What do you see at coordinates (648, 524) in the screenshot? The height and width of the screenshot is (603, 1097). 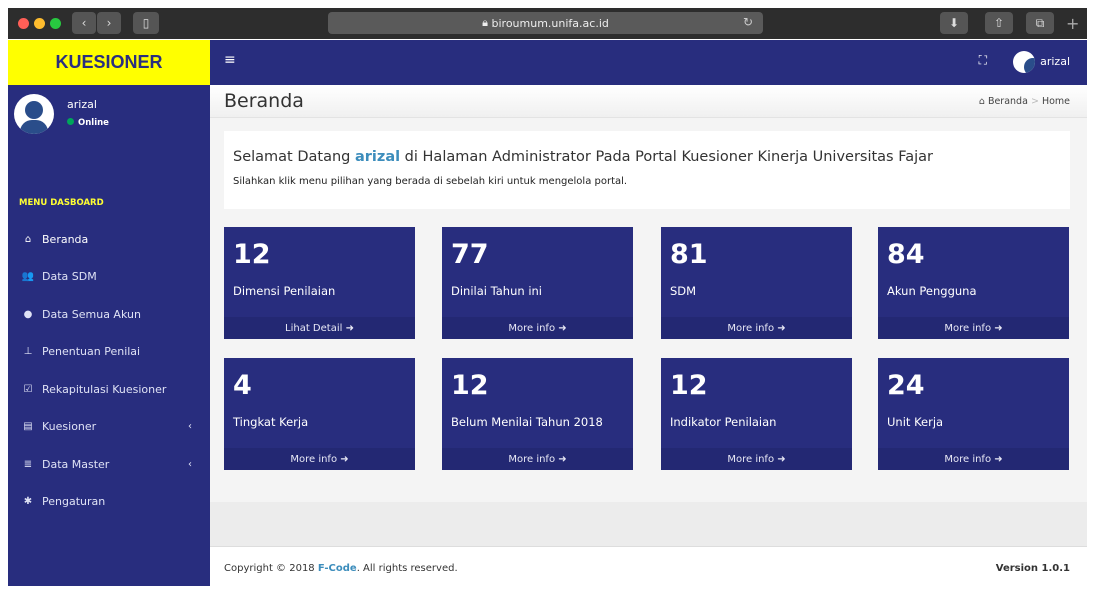 I see `content-bottom` at bounding box center [648, 524].